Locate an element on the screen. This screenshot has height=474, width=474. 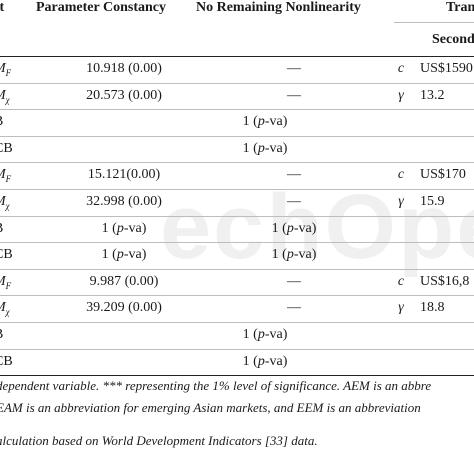
header-second: Second is located at coordinates (453, 39).